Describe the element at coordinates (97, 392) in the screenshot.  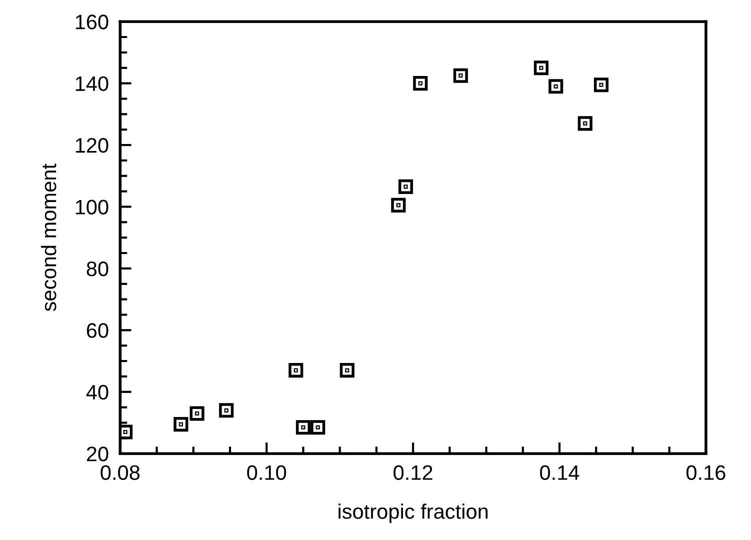
I see `y-tick-label: 40` at that location.